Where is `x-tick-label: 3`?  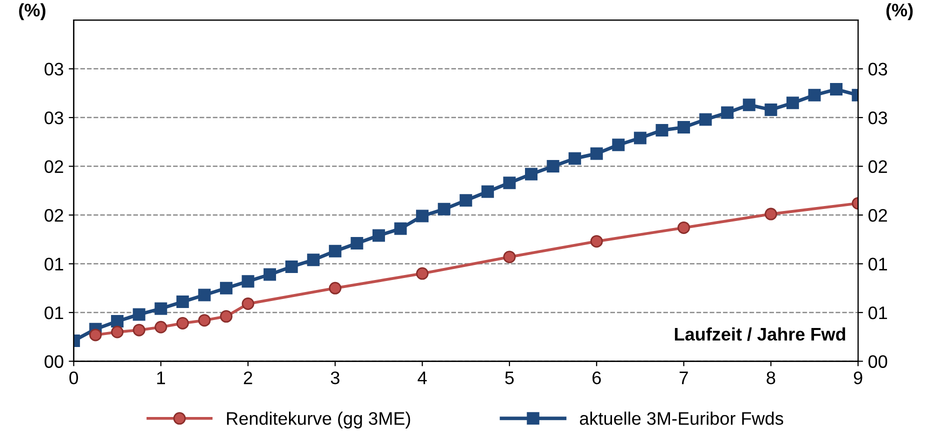 x-tick-label: 3 is located at coordinates (335, 377).